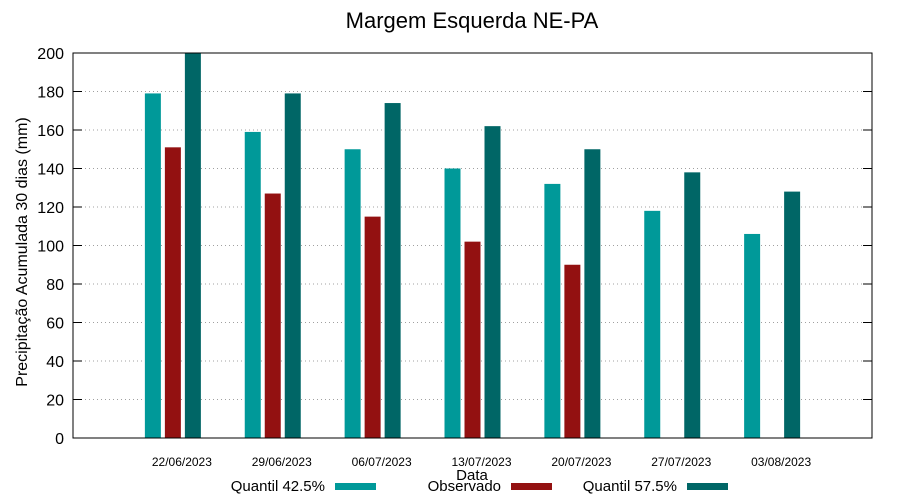 The width and height of the screenshot is (900, 500). What do you see at coordinates (182, 462) in the screenshot?
I see `x-tick-label: 22/06/2023` at bounding box center [182, 462].